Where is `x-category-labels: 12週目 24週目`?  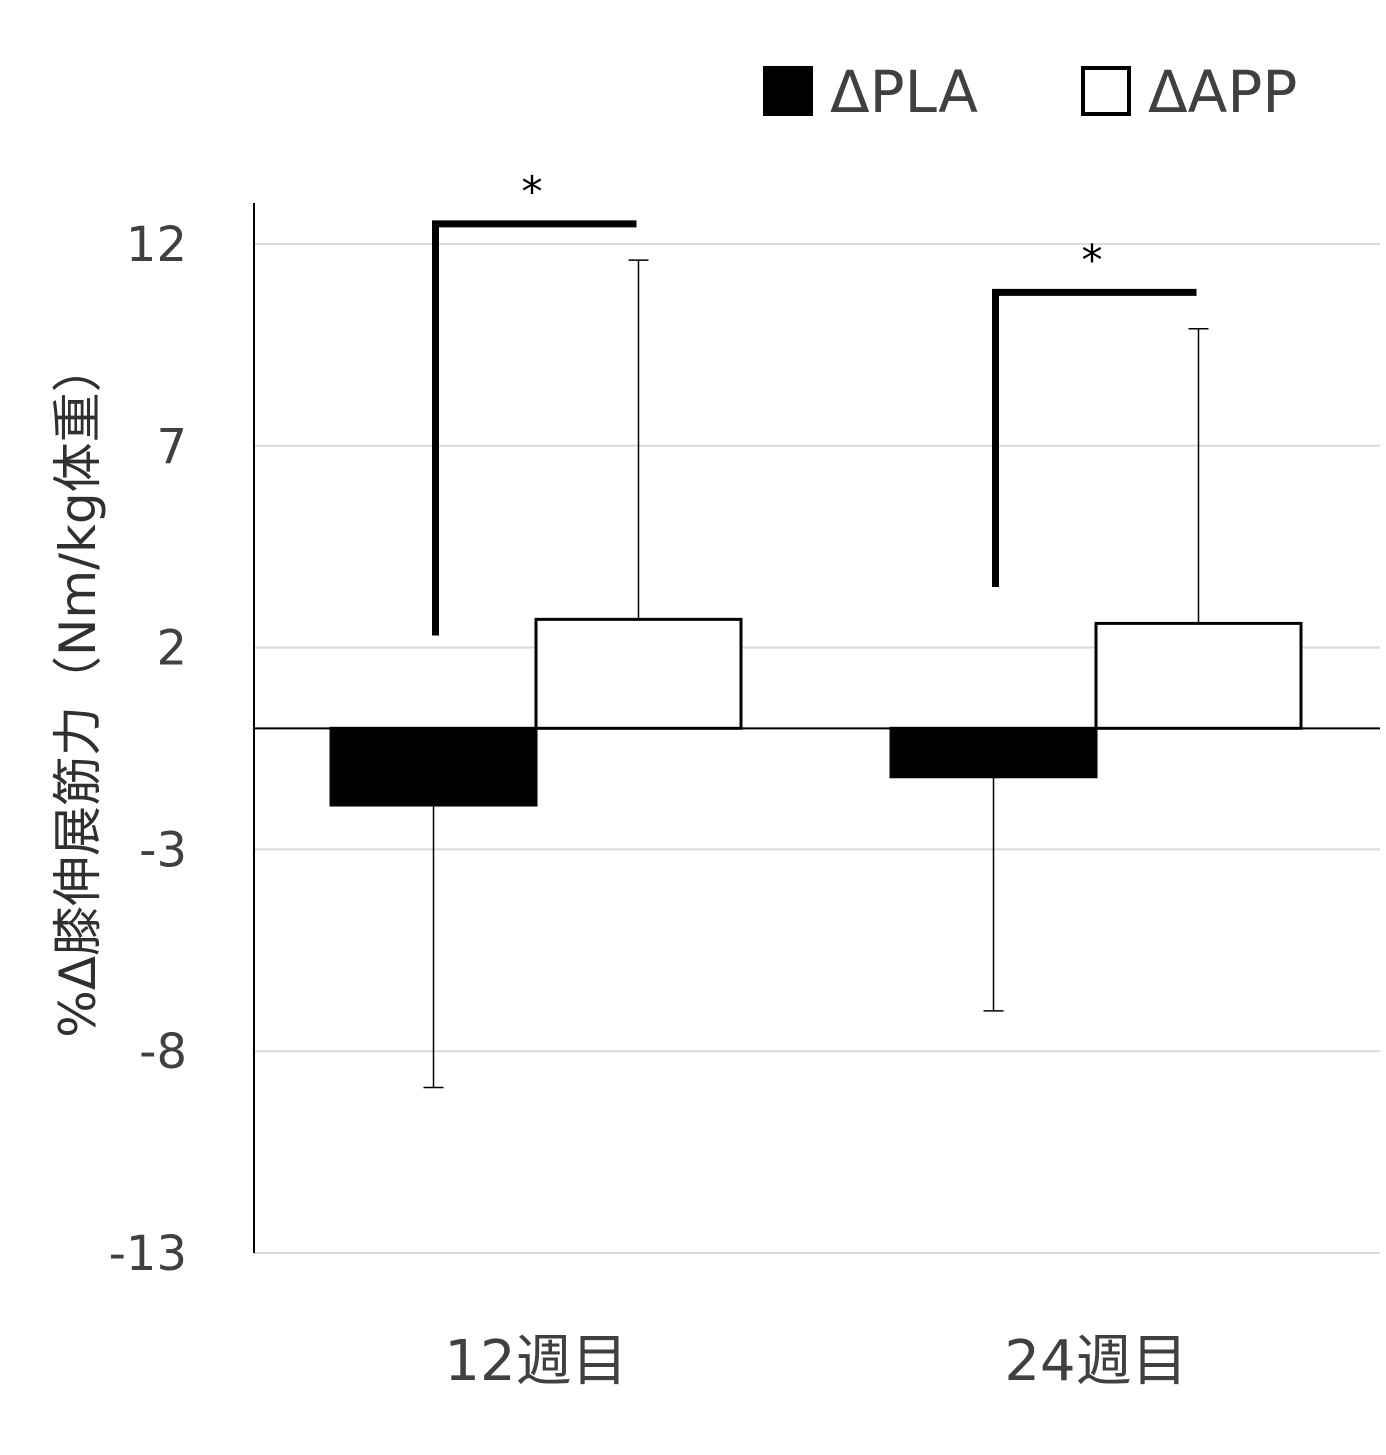 x-category-labels: 12週目 24週目 is located at coordinates (815, 1361).